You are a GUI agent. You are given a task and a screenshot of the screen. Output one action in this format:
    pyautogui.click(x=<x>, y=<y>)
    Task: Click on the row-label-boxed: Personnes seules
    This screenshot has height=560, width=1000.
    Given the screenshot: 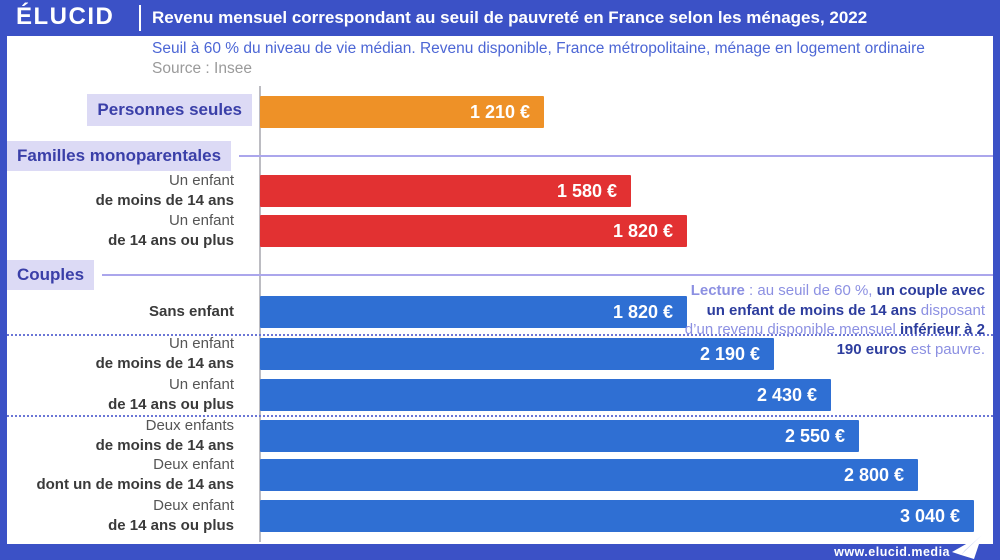 What is the action you would take?
    pyautogui.click(x=126, y=110)
    